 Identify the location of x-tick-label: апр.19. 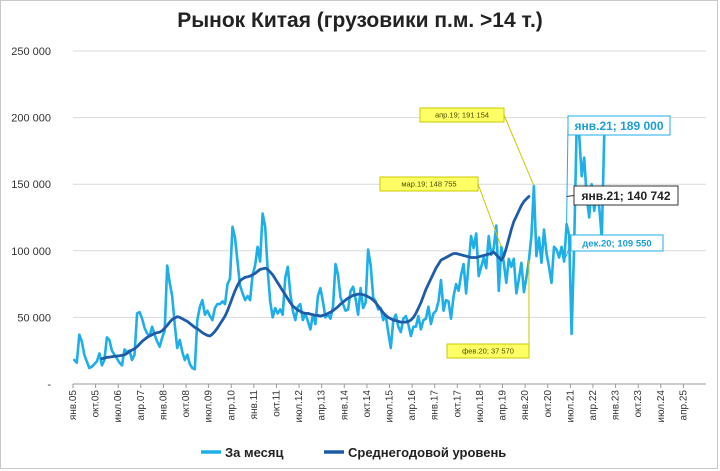
(503, 405).